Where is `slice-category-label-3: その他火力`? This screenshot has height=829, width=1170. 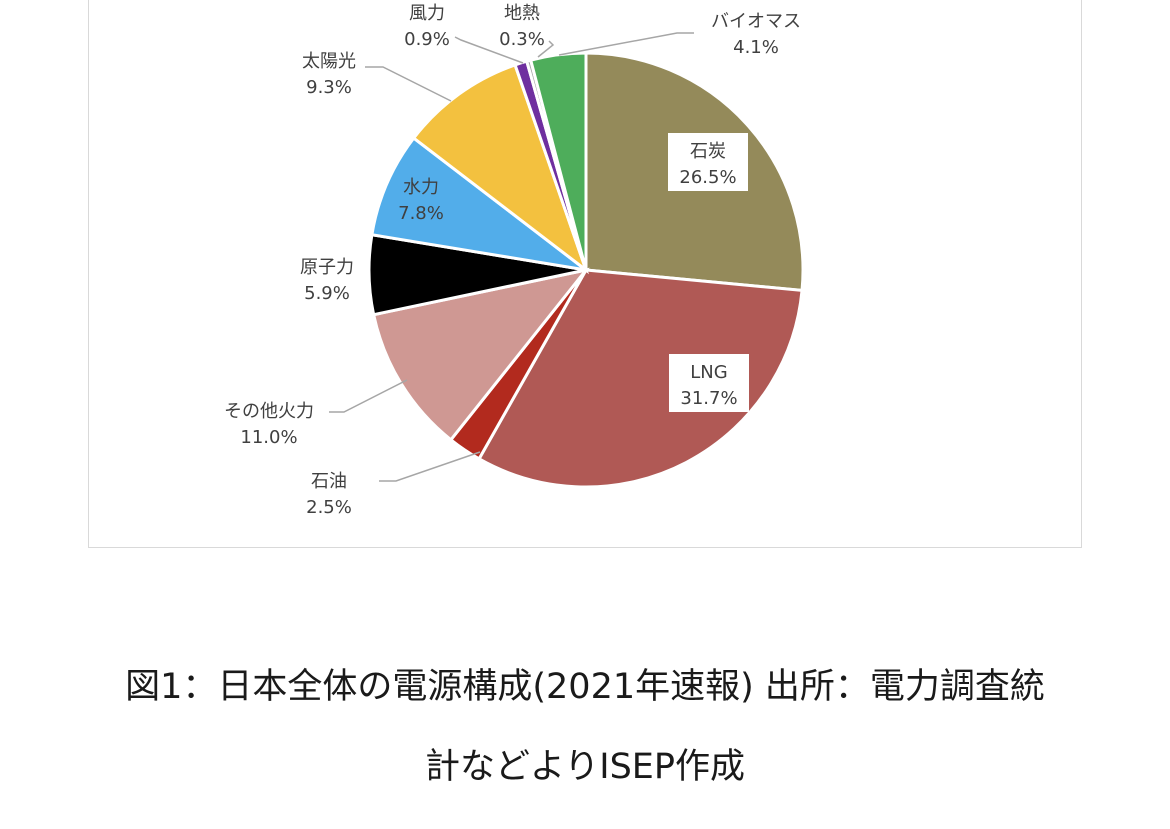
slice-category-label-3: その他火力 is located at coordinates (269, 411).